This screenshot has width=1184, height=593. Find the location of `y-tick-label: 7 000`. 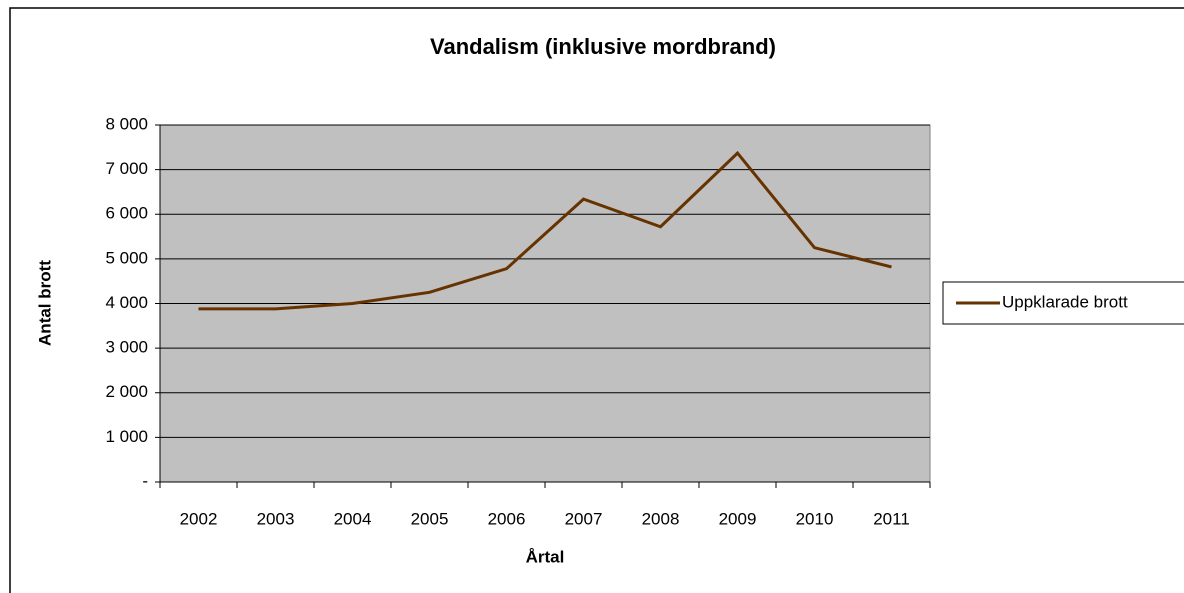

y-tick-label: 7 000 is located at coordinates (126, 168).